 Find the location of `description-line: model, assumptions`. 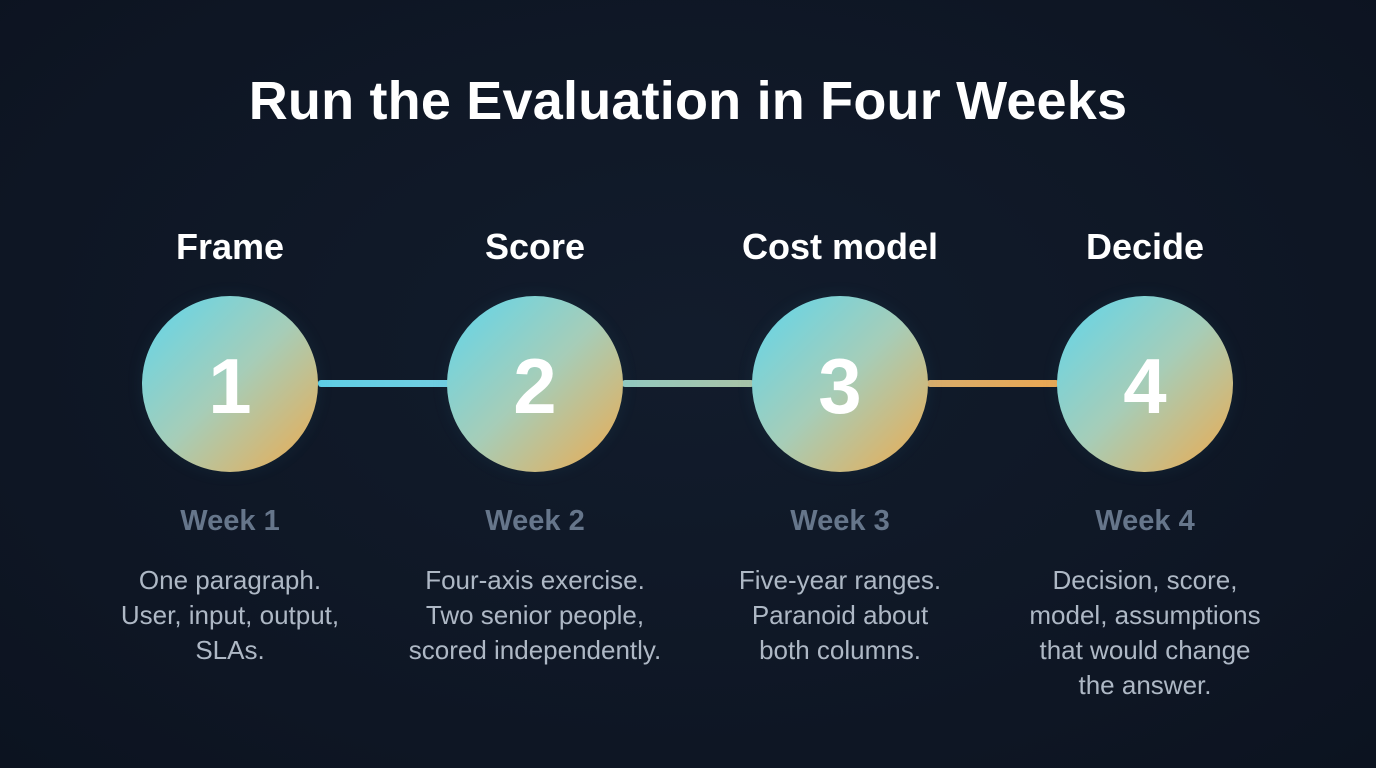

description-line: model, assumptions is located at coordinates (1145, 615).